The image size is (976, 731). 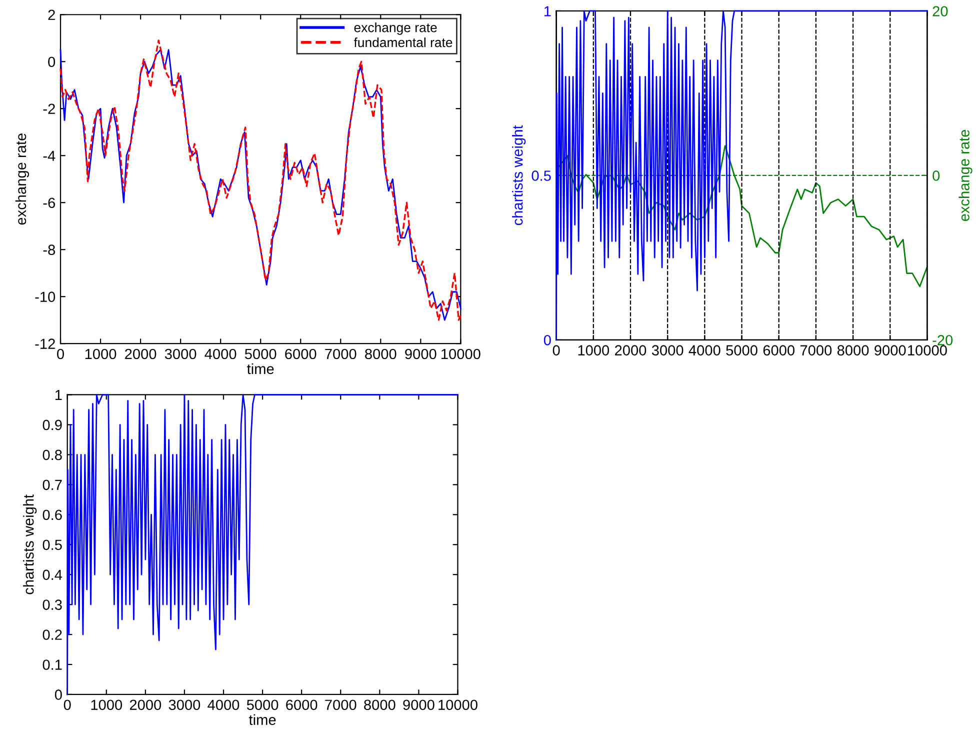 What do you see at coordinates (45, 297) in the screenshot?
I see `y-tick-label: -10` at bounding box center [45, 297].